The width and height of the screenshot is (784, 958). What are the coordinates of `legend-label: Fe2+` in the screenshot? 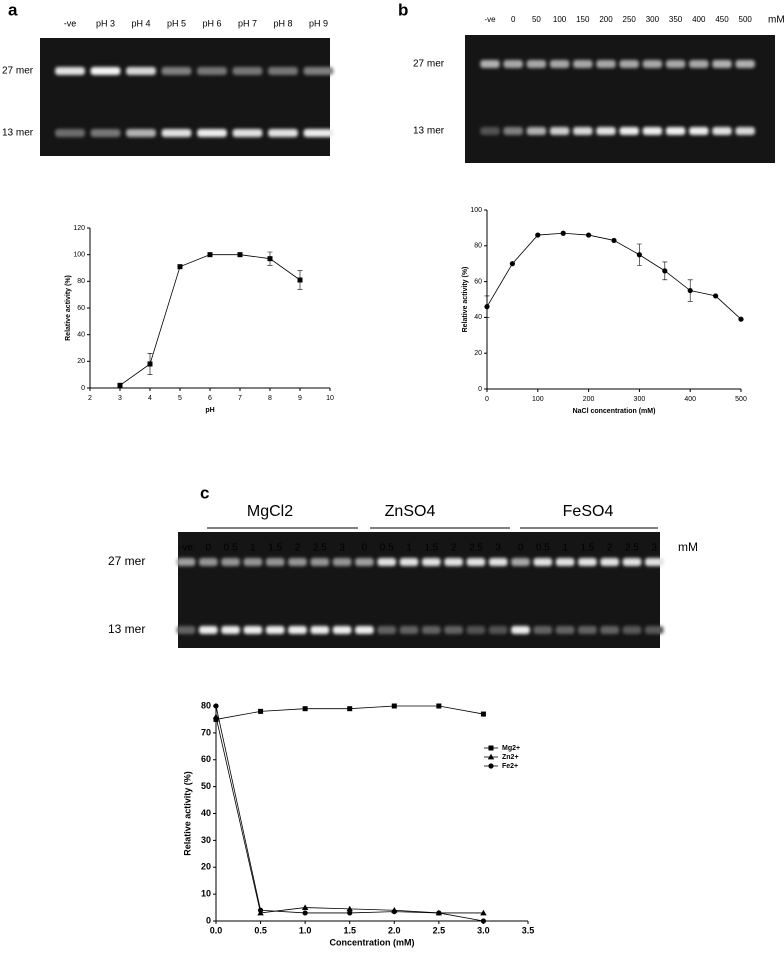 It's located at (510, 766).